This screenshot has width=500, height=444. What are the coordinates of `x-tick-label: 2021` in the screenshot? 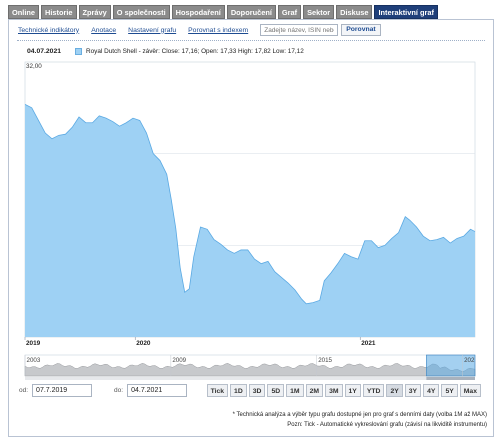 It's located at (368, 343).